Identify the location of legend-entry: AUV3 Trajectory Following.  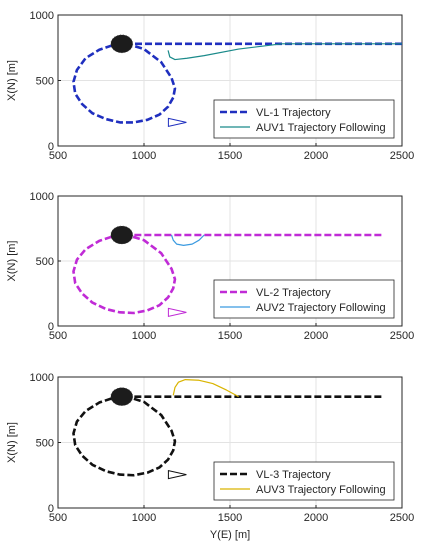
(321, 490).